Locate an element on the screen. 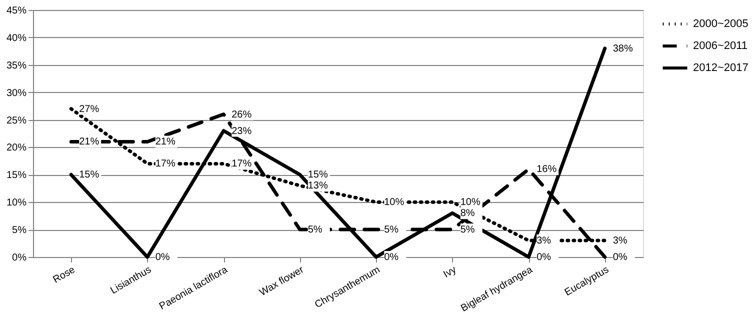 This screenshot has height=326, width=754. data-label: 23% is located at coordinates (242, 131).